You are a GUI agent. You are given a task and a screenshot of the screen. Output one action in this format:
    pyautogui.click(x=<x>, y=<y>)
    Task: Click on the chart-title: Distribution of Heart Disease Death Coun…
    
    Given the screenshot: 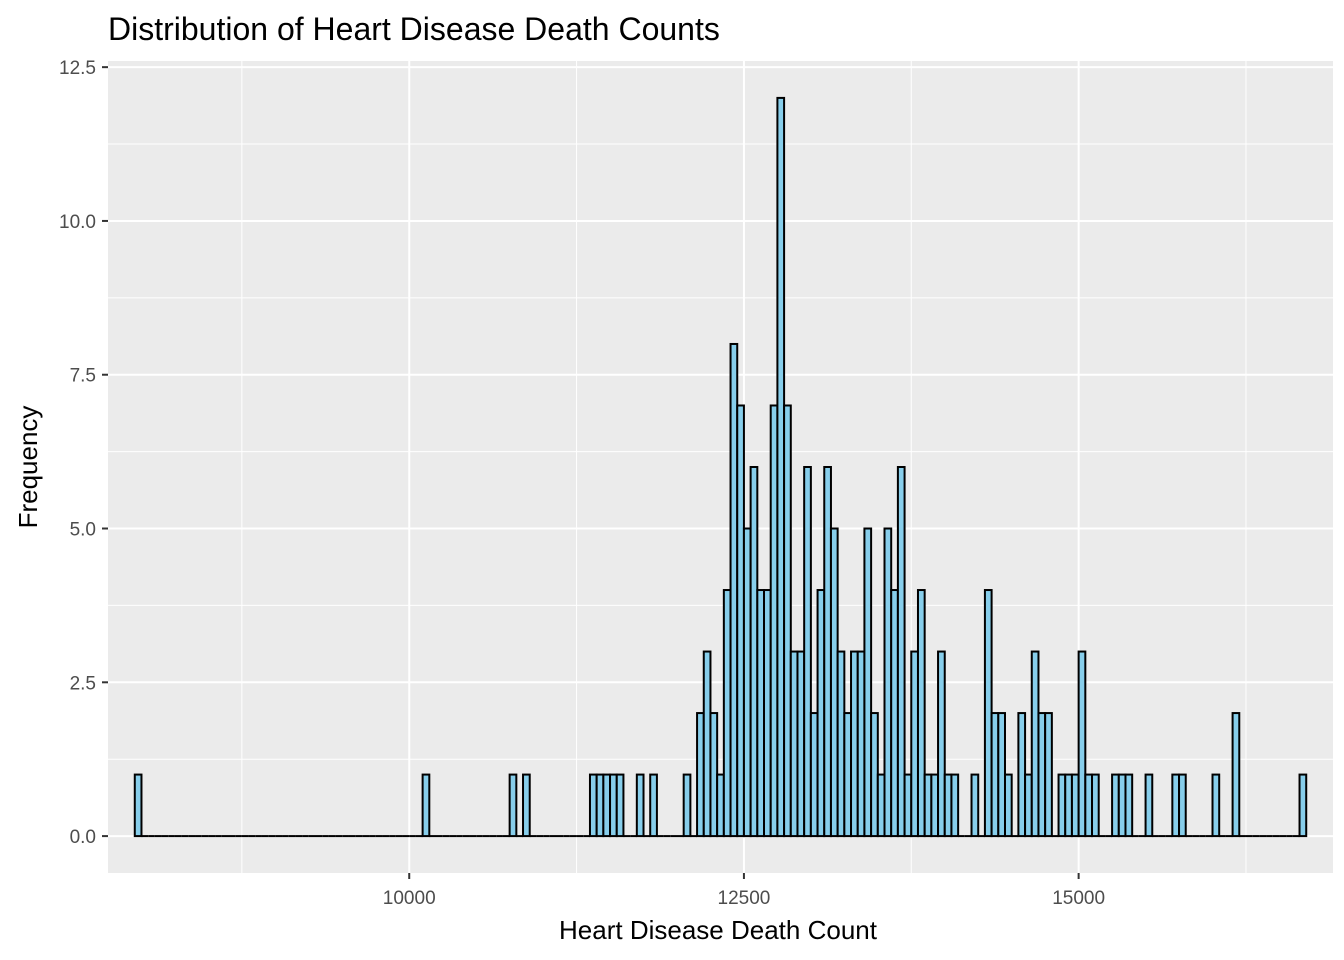 What is the action you would take?
    pyautogui.click(x=414, y=29)
    